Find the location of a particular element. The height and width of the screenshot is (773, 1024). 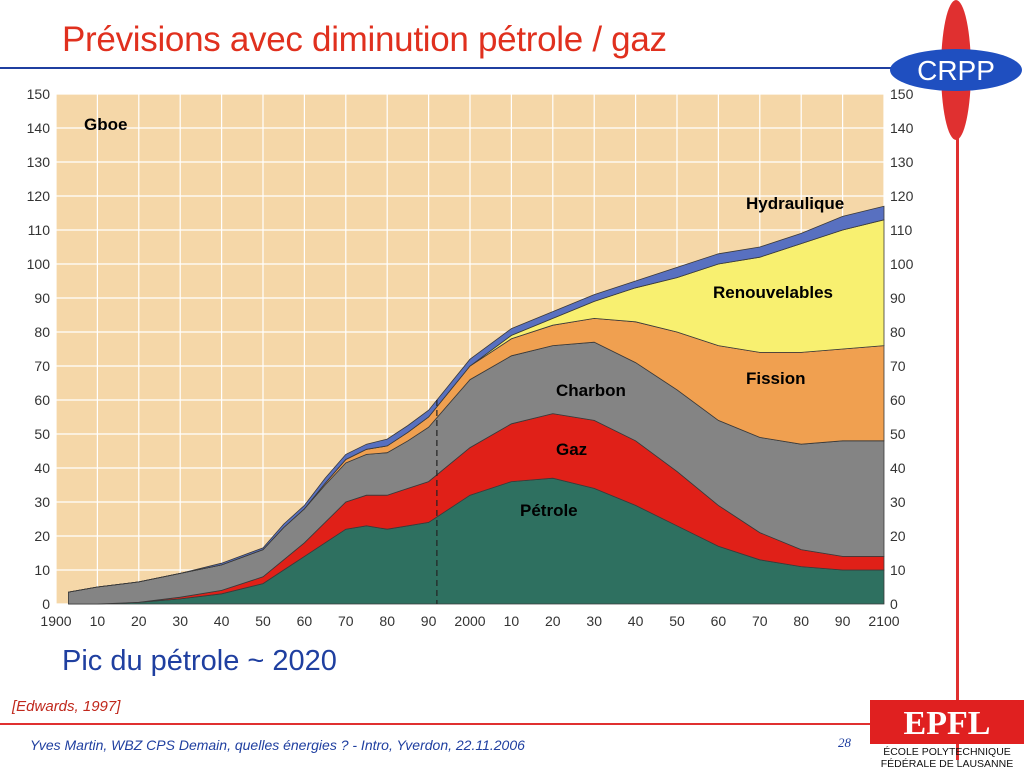

y-tick-label-right: 40 is located at coordinates (898, 468).